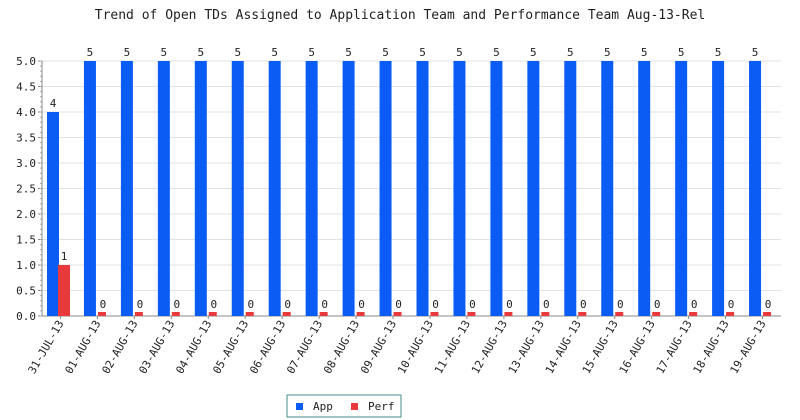 This screenshot has width=800, height=420. Describe the element at coordinates (381, 406) in the screenshot. I see `legend-label-perf: Perf` at that location.